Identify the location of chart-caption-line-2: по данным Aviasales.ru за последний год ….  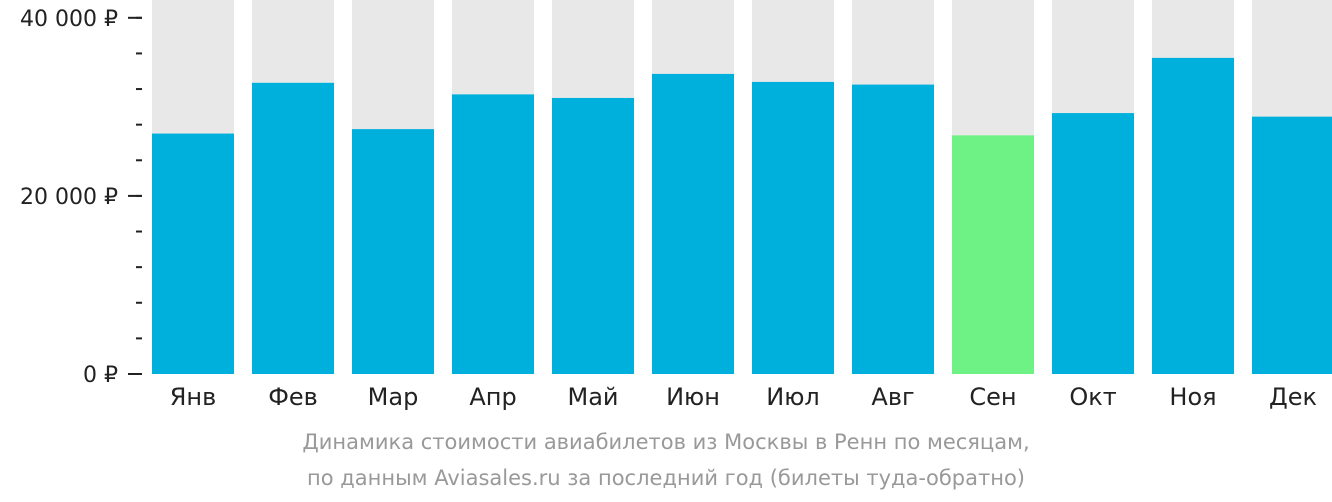
(666, 478).